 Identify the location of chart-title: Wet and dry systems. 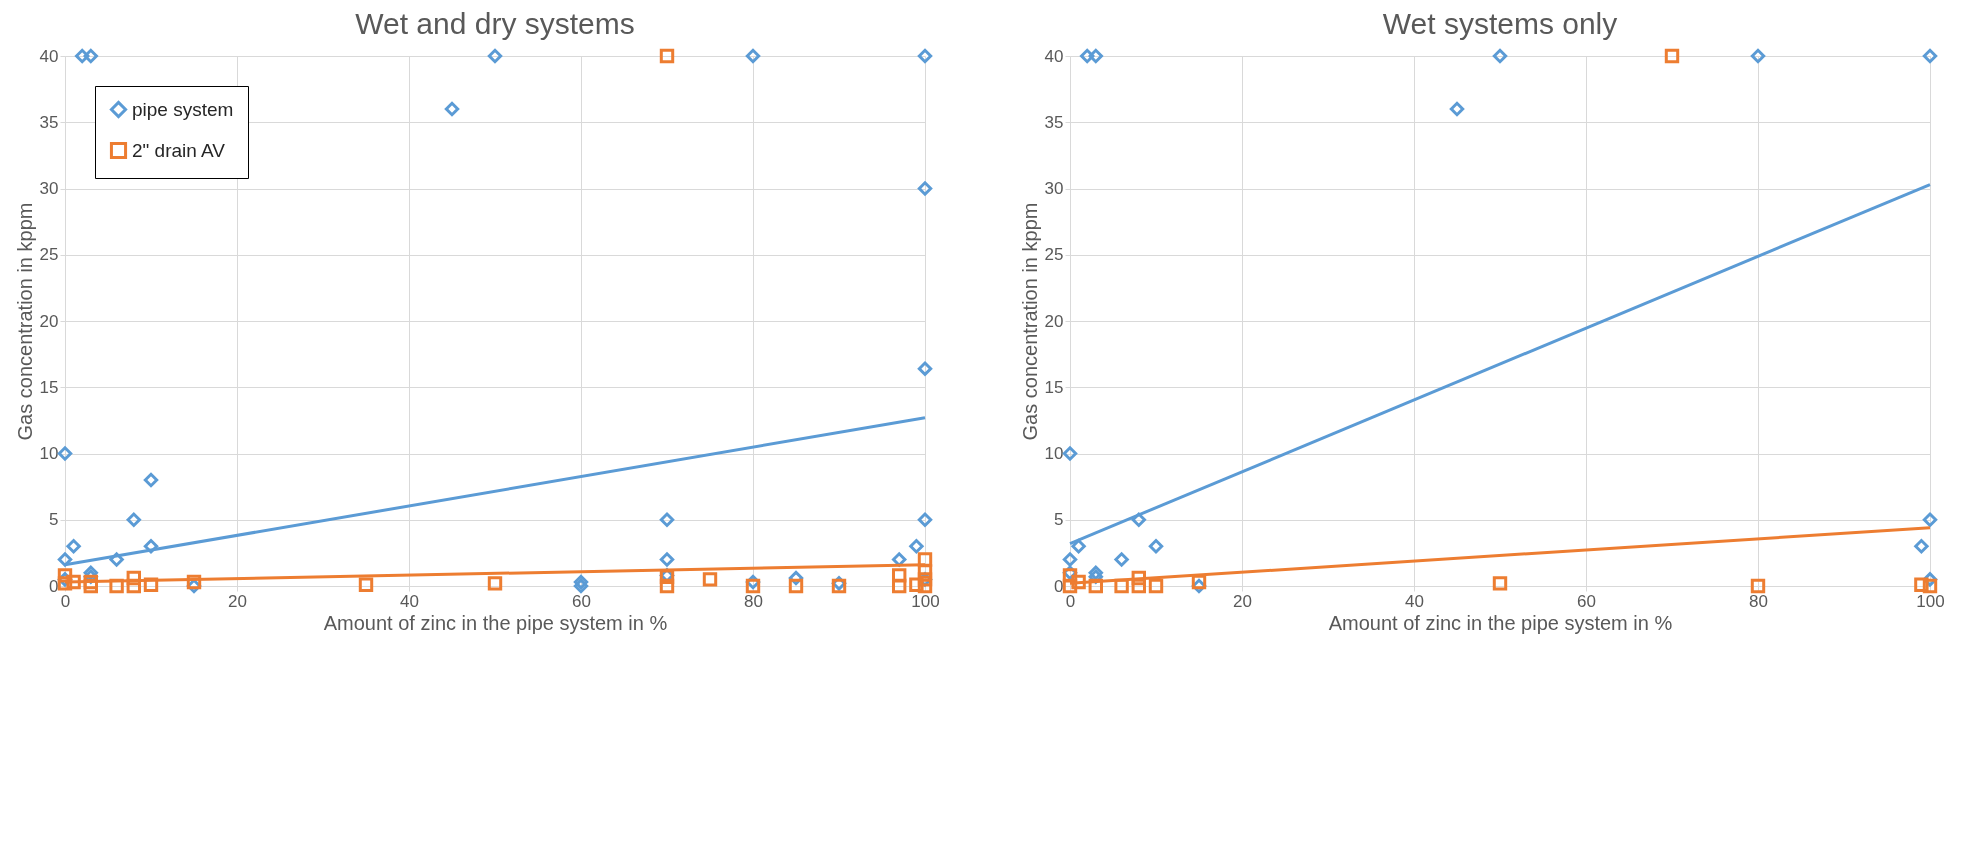
(495, 24).